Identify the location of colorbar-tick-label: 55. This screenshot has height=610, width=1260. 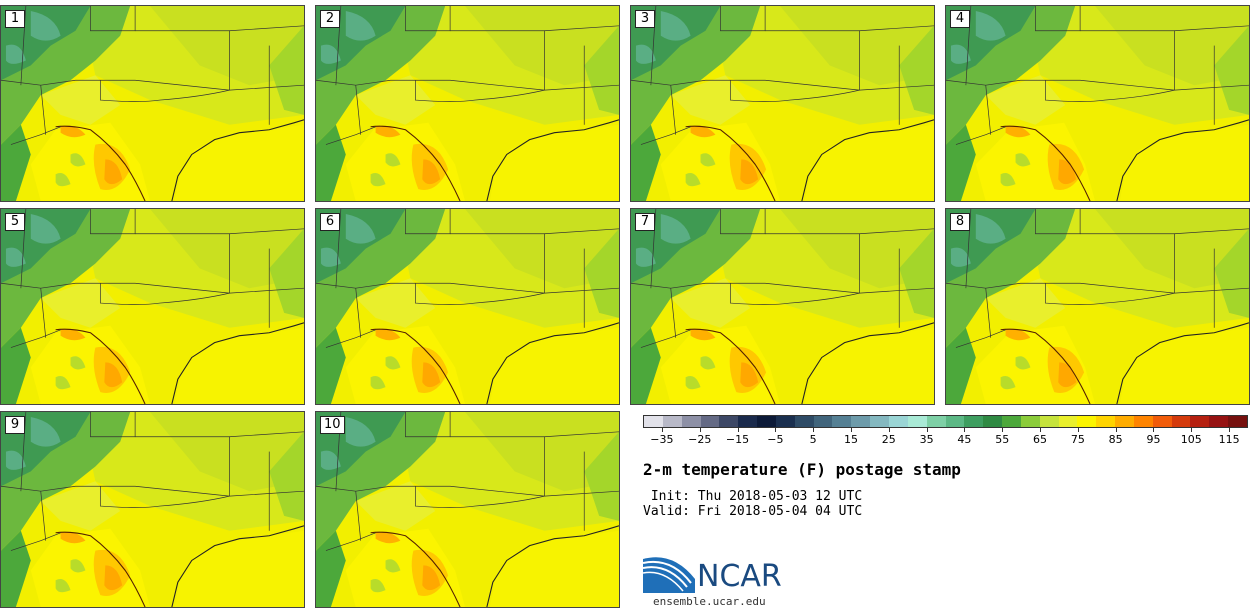
(1002, 439).